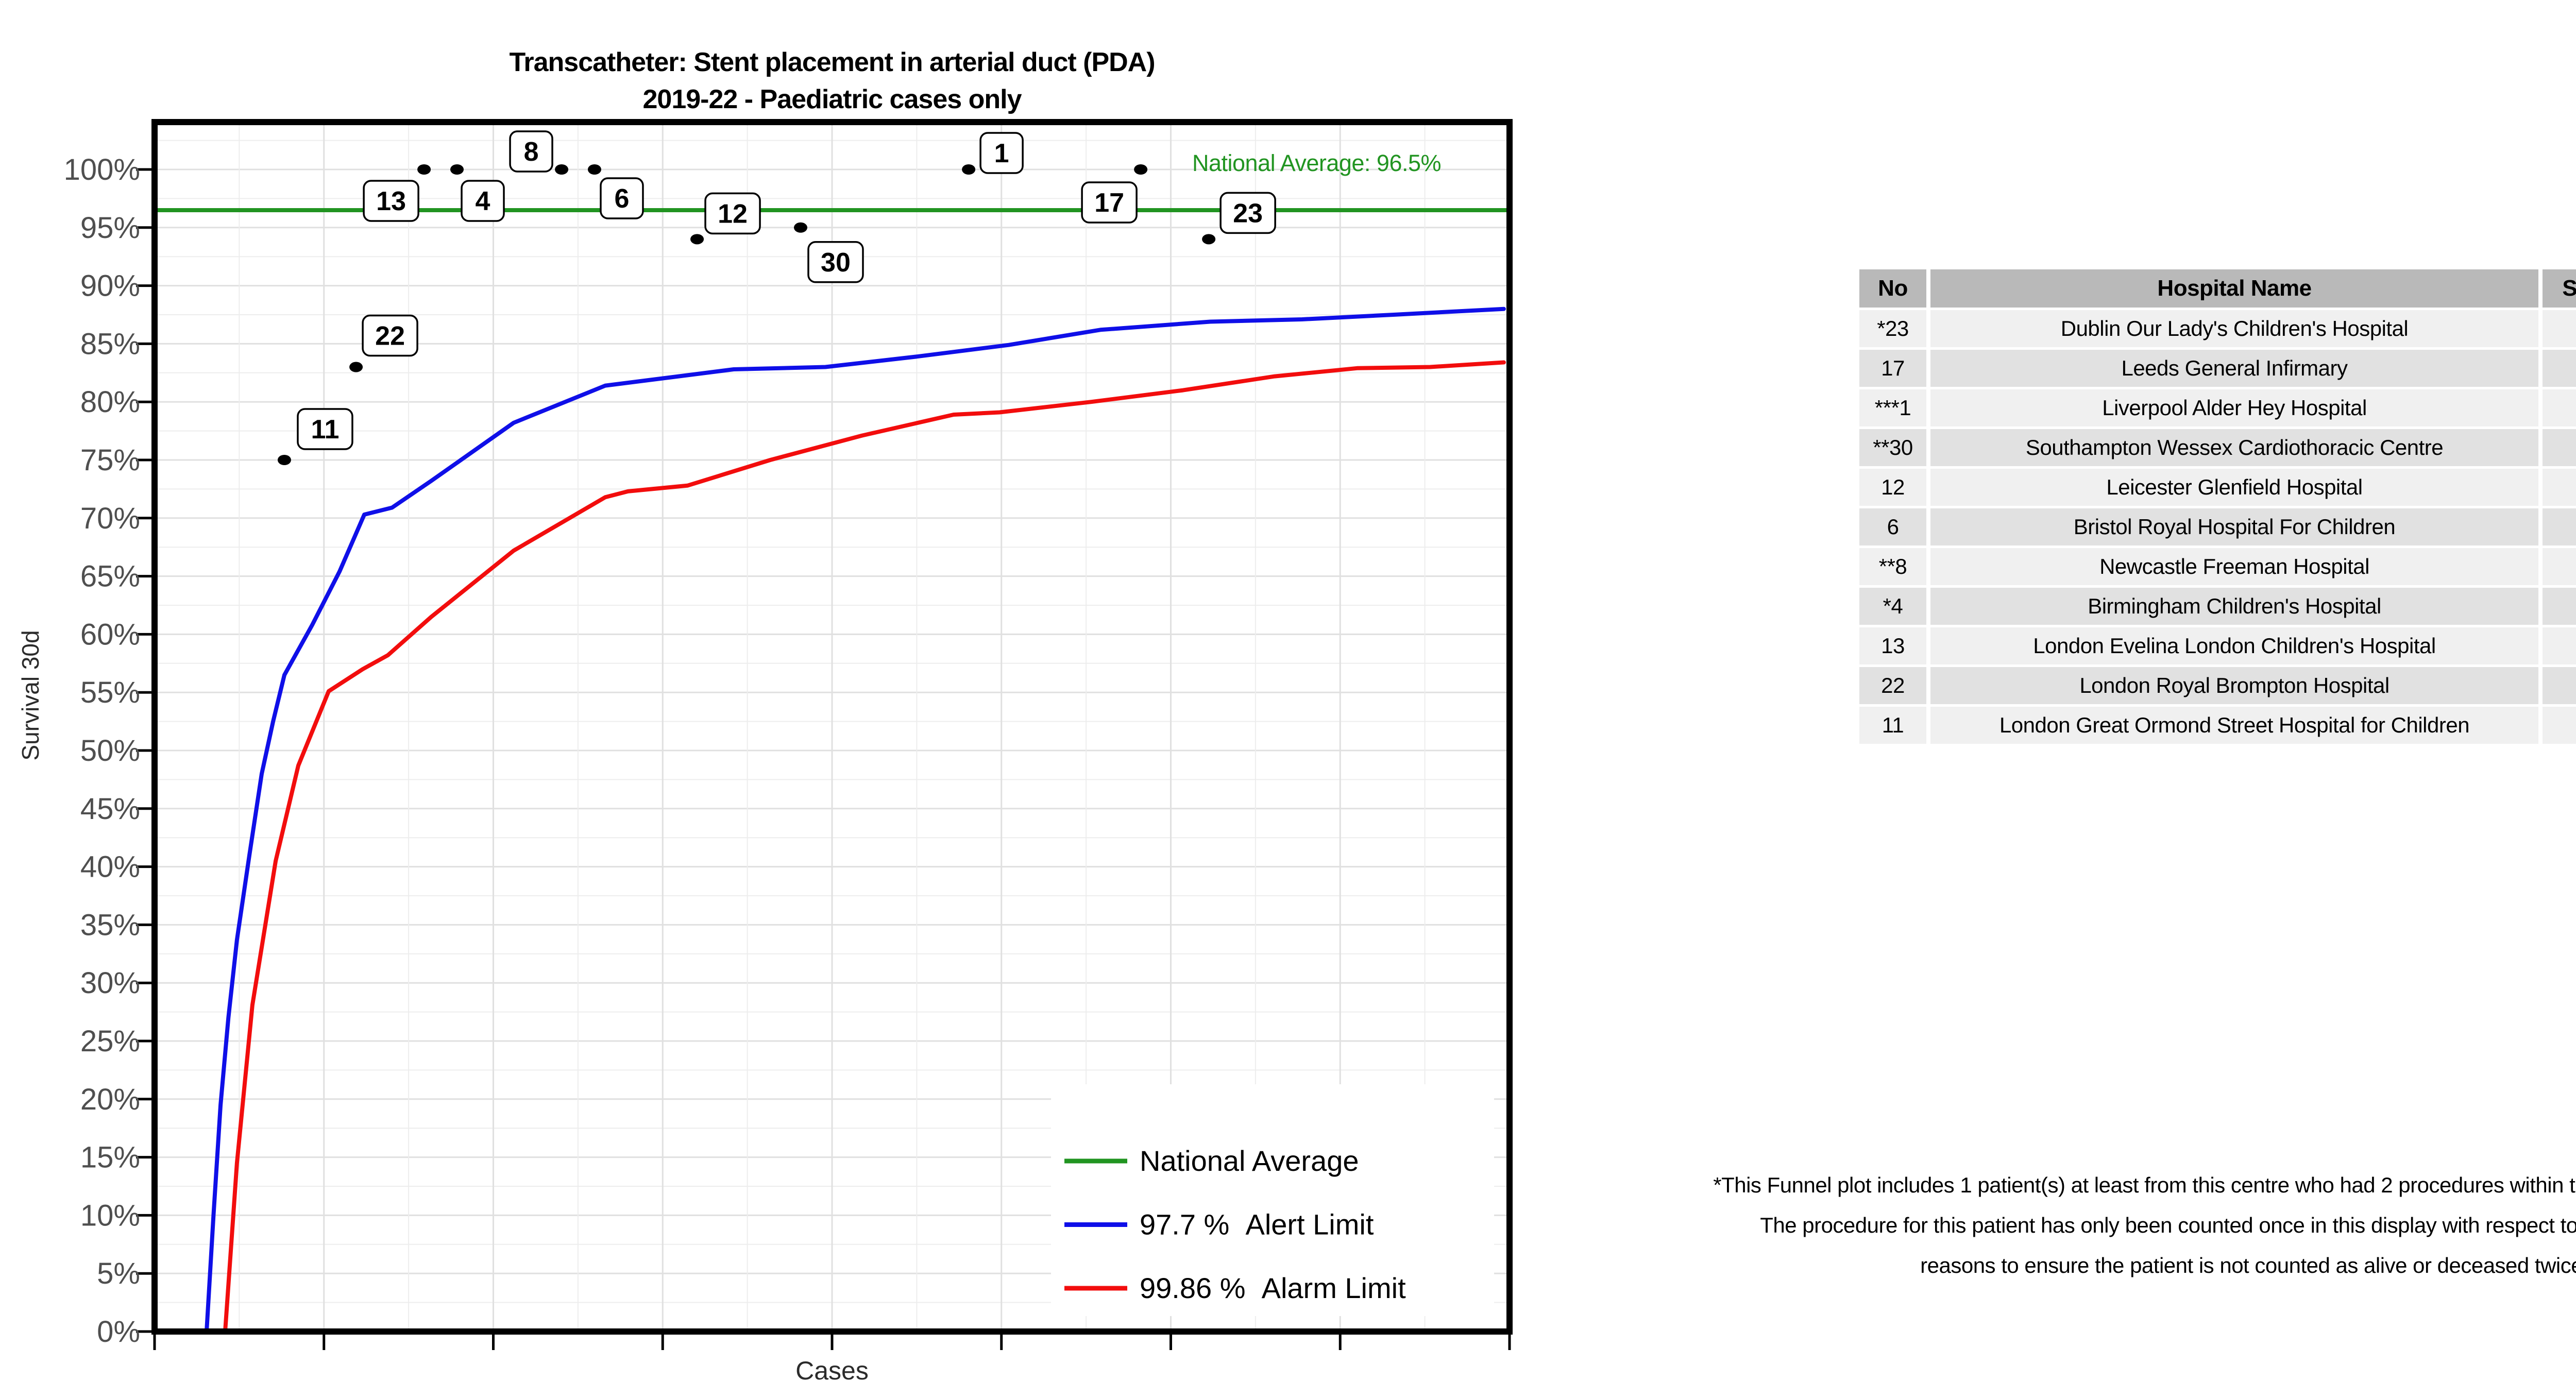 This screenshot has height=1399, width=2576. Describe the element at coordinates (110, 1099) in the screenshot. I see `y-tick-label: 20%` at that location.